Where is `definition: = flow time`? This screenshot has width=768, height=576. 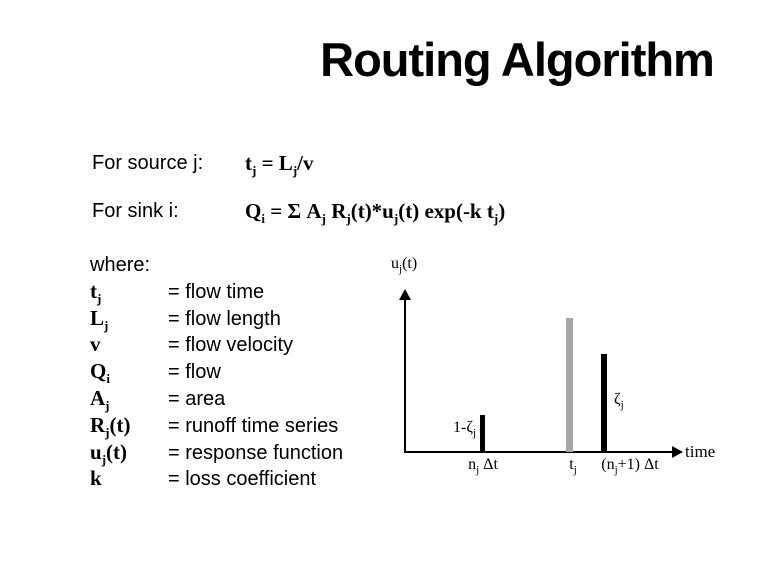 definition: = flow time is located at coordinates (216, 291).